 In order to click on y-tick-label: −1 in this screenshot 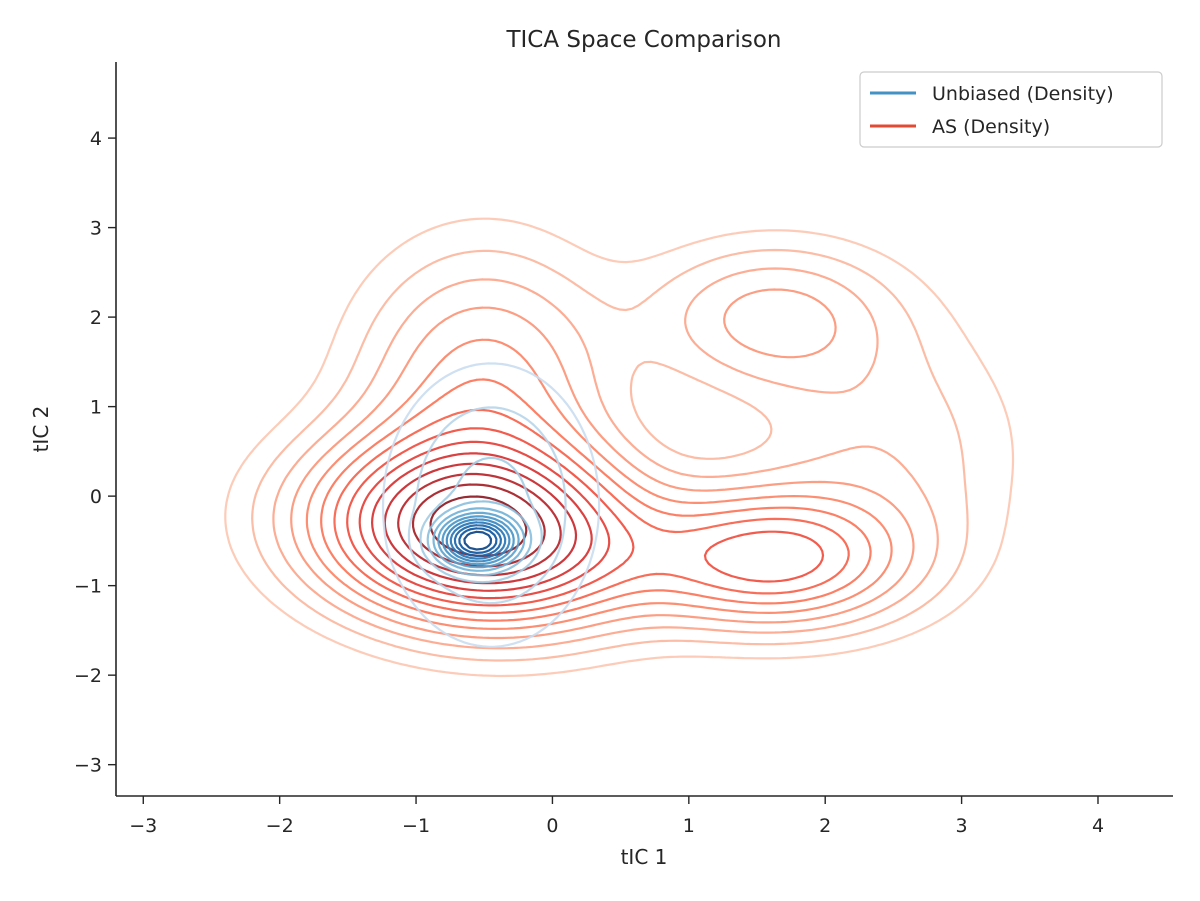, I will do `click(88, 587)`.